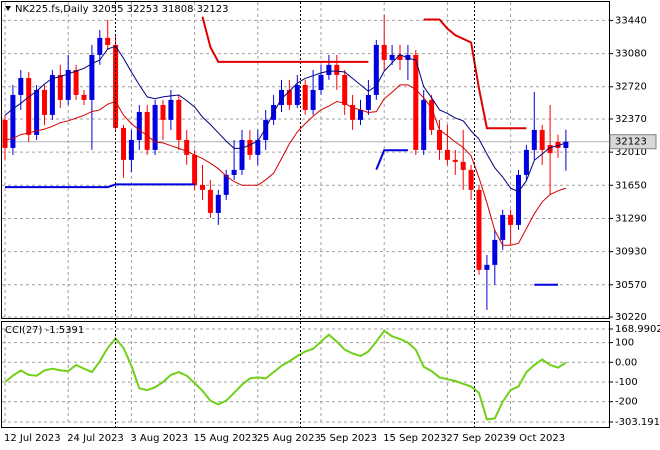 This screenshot has width=660, height=450. I want to click on title-icon, so click(8, 8).